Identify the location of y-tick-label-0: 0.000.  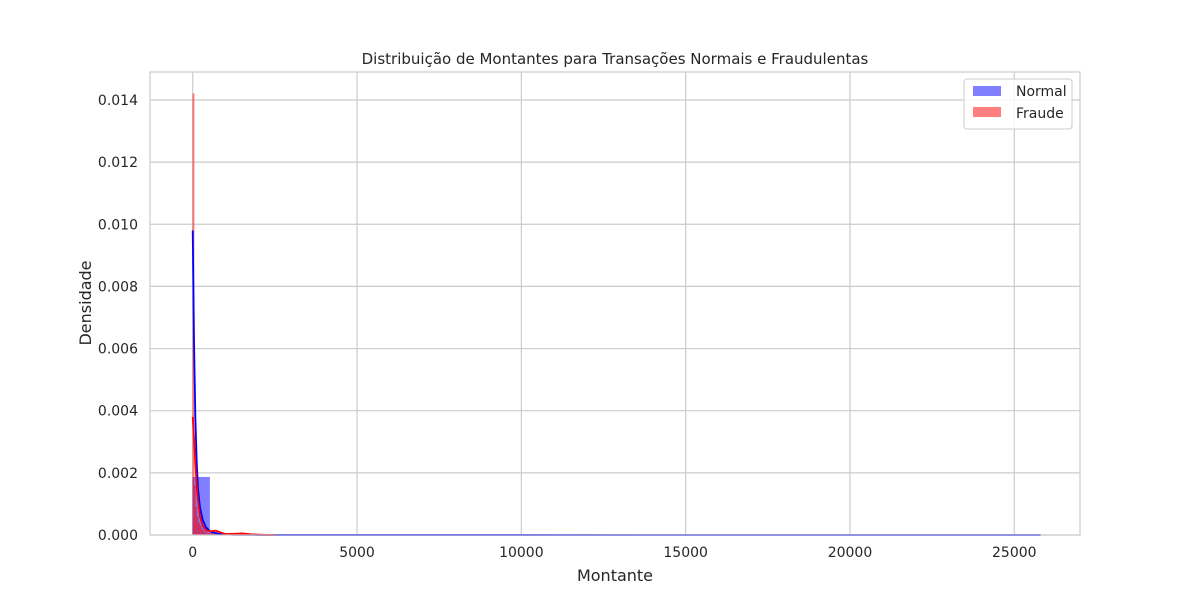
(118, 536).